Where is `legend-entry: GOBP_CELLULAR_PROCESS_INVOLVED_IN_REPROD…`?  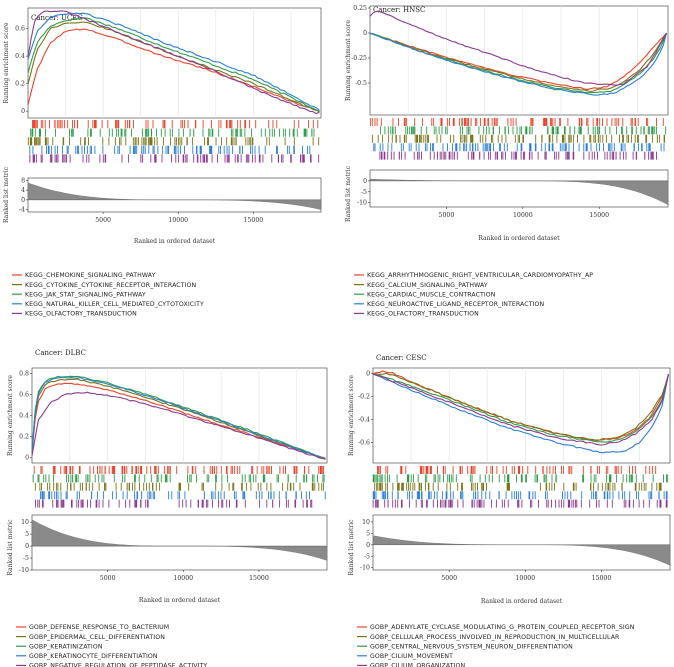 legend-entry: GOBP_CELLULAR_PROCESS_INVOLVED_IN_REPROD… is located at coordinates (495, 637).